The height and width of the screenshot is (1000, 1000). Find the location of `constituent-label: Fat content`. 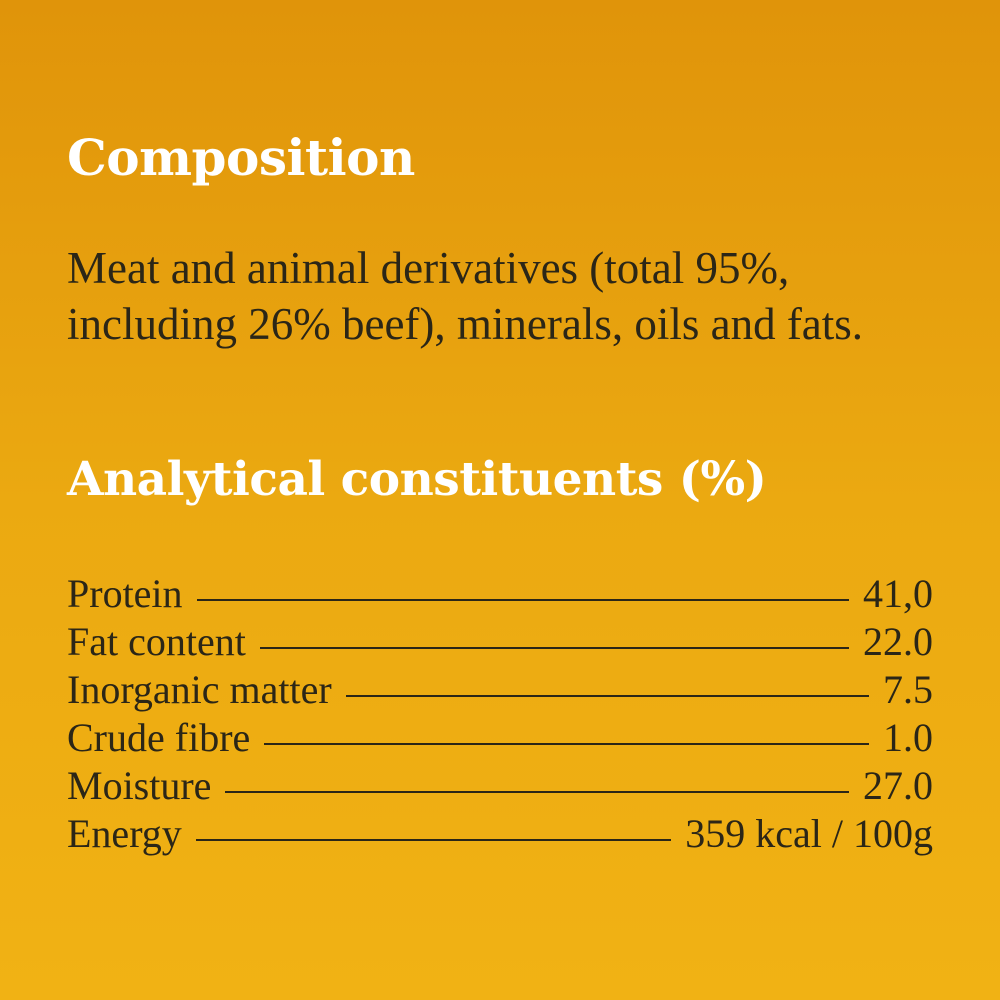

constituent-label: Fat content is located at coordinates (156, 641).